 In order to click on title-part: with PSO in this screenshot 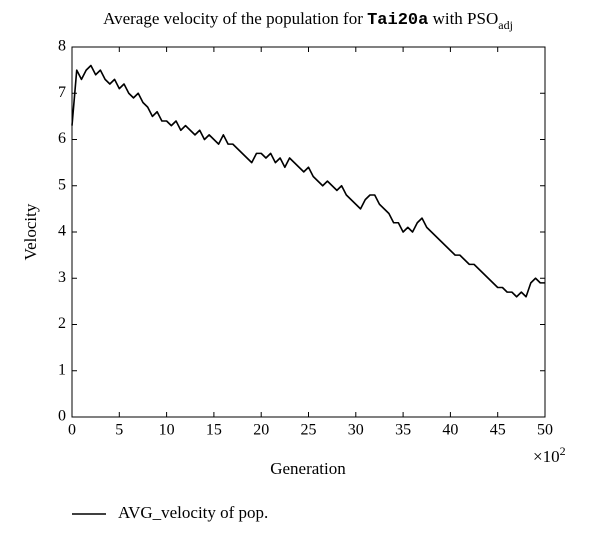, I will do `click(463, 18)`.